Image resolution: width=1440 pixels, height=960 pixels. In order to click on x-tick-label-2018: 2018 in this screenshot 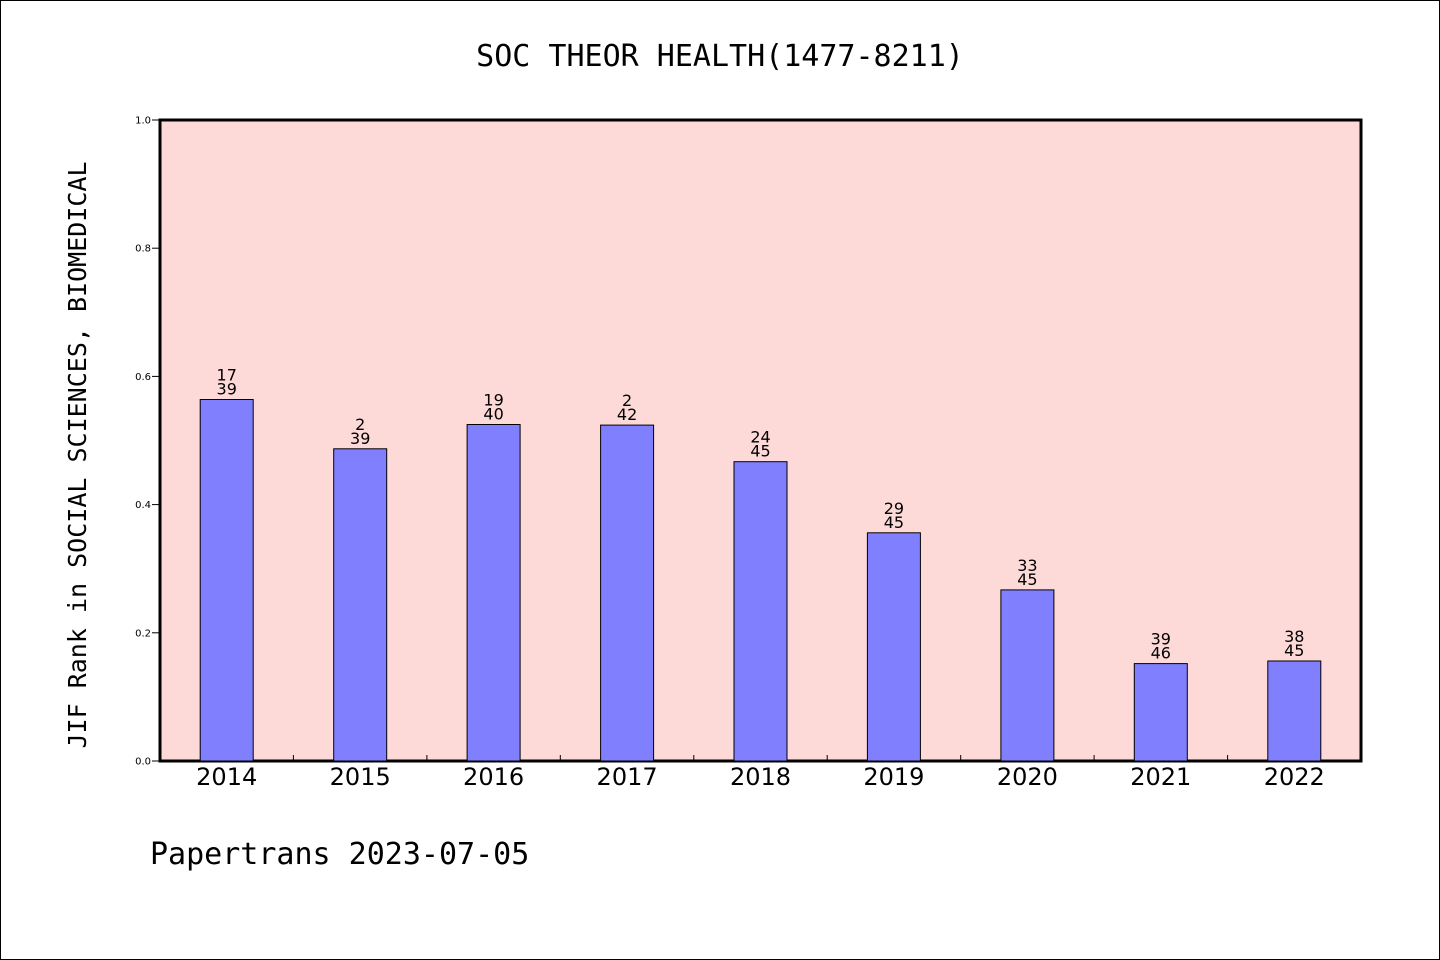, I will do `click(760, 777)`.